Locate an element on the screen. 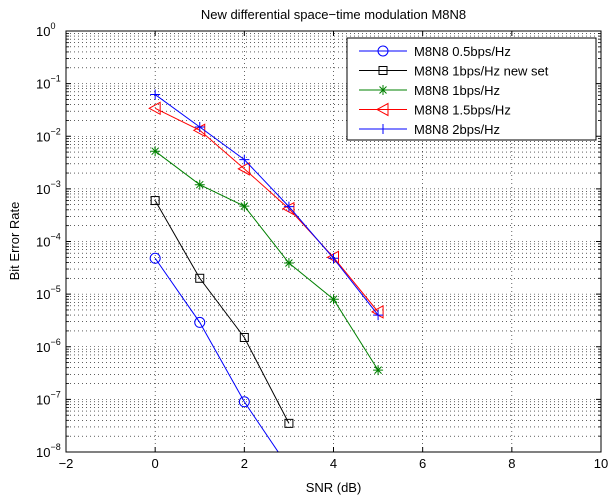  y-tick-exponent: −6 is located at coordinates (55, 342).